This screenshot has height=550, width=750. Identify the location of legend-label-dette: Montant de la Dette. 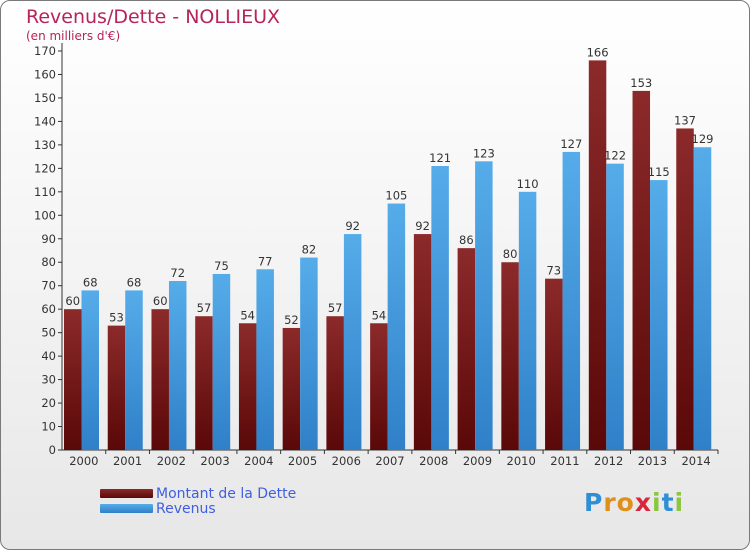
(226, 493).